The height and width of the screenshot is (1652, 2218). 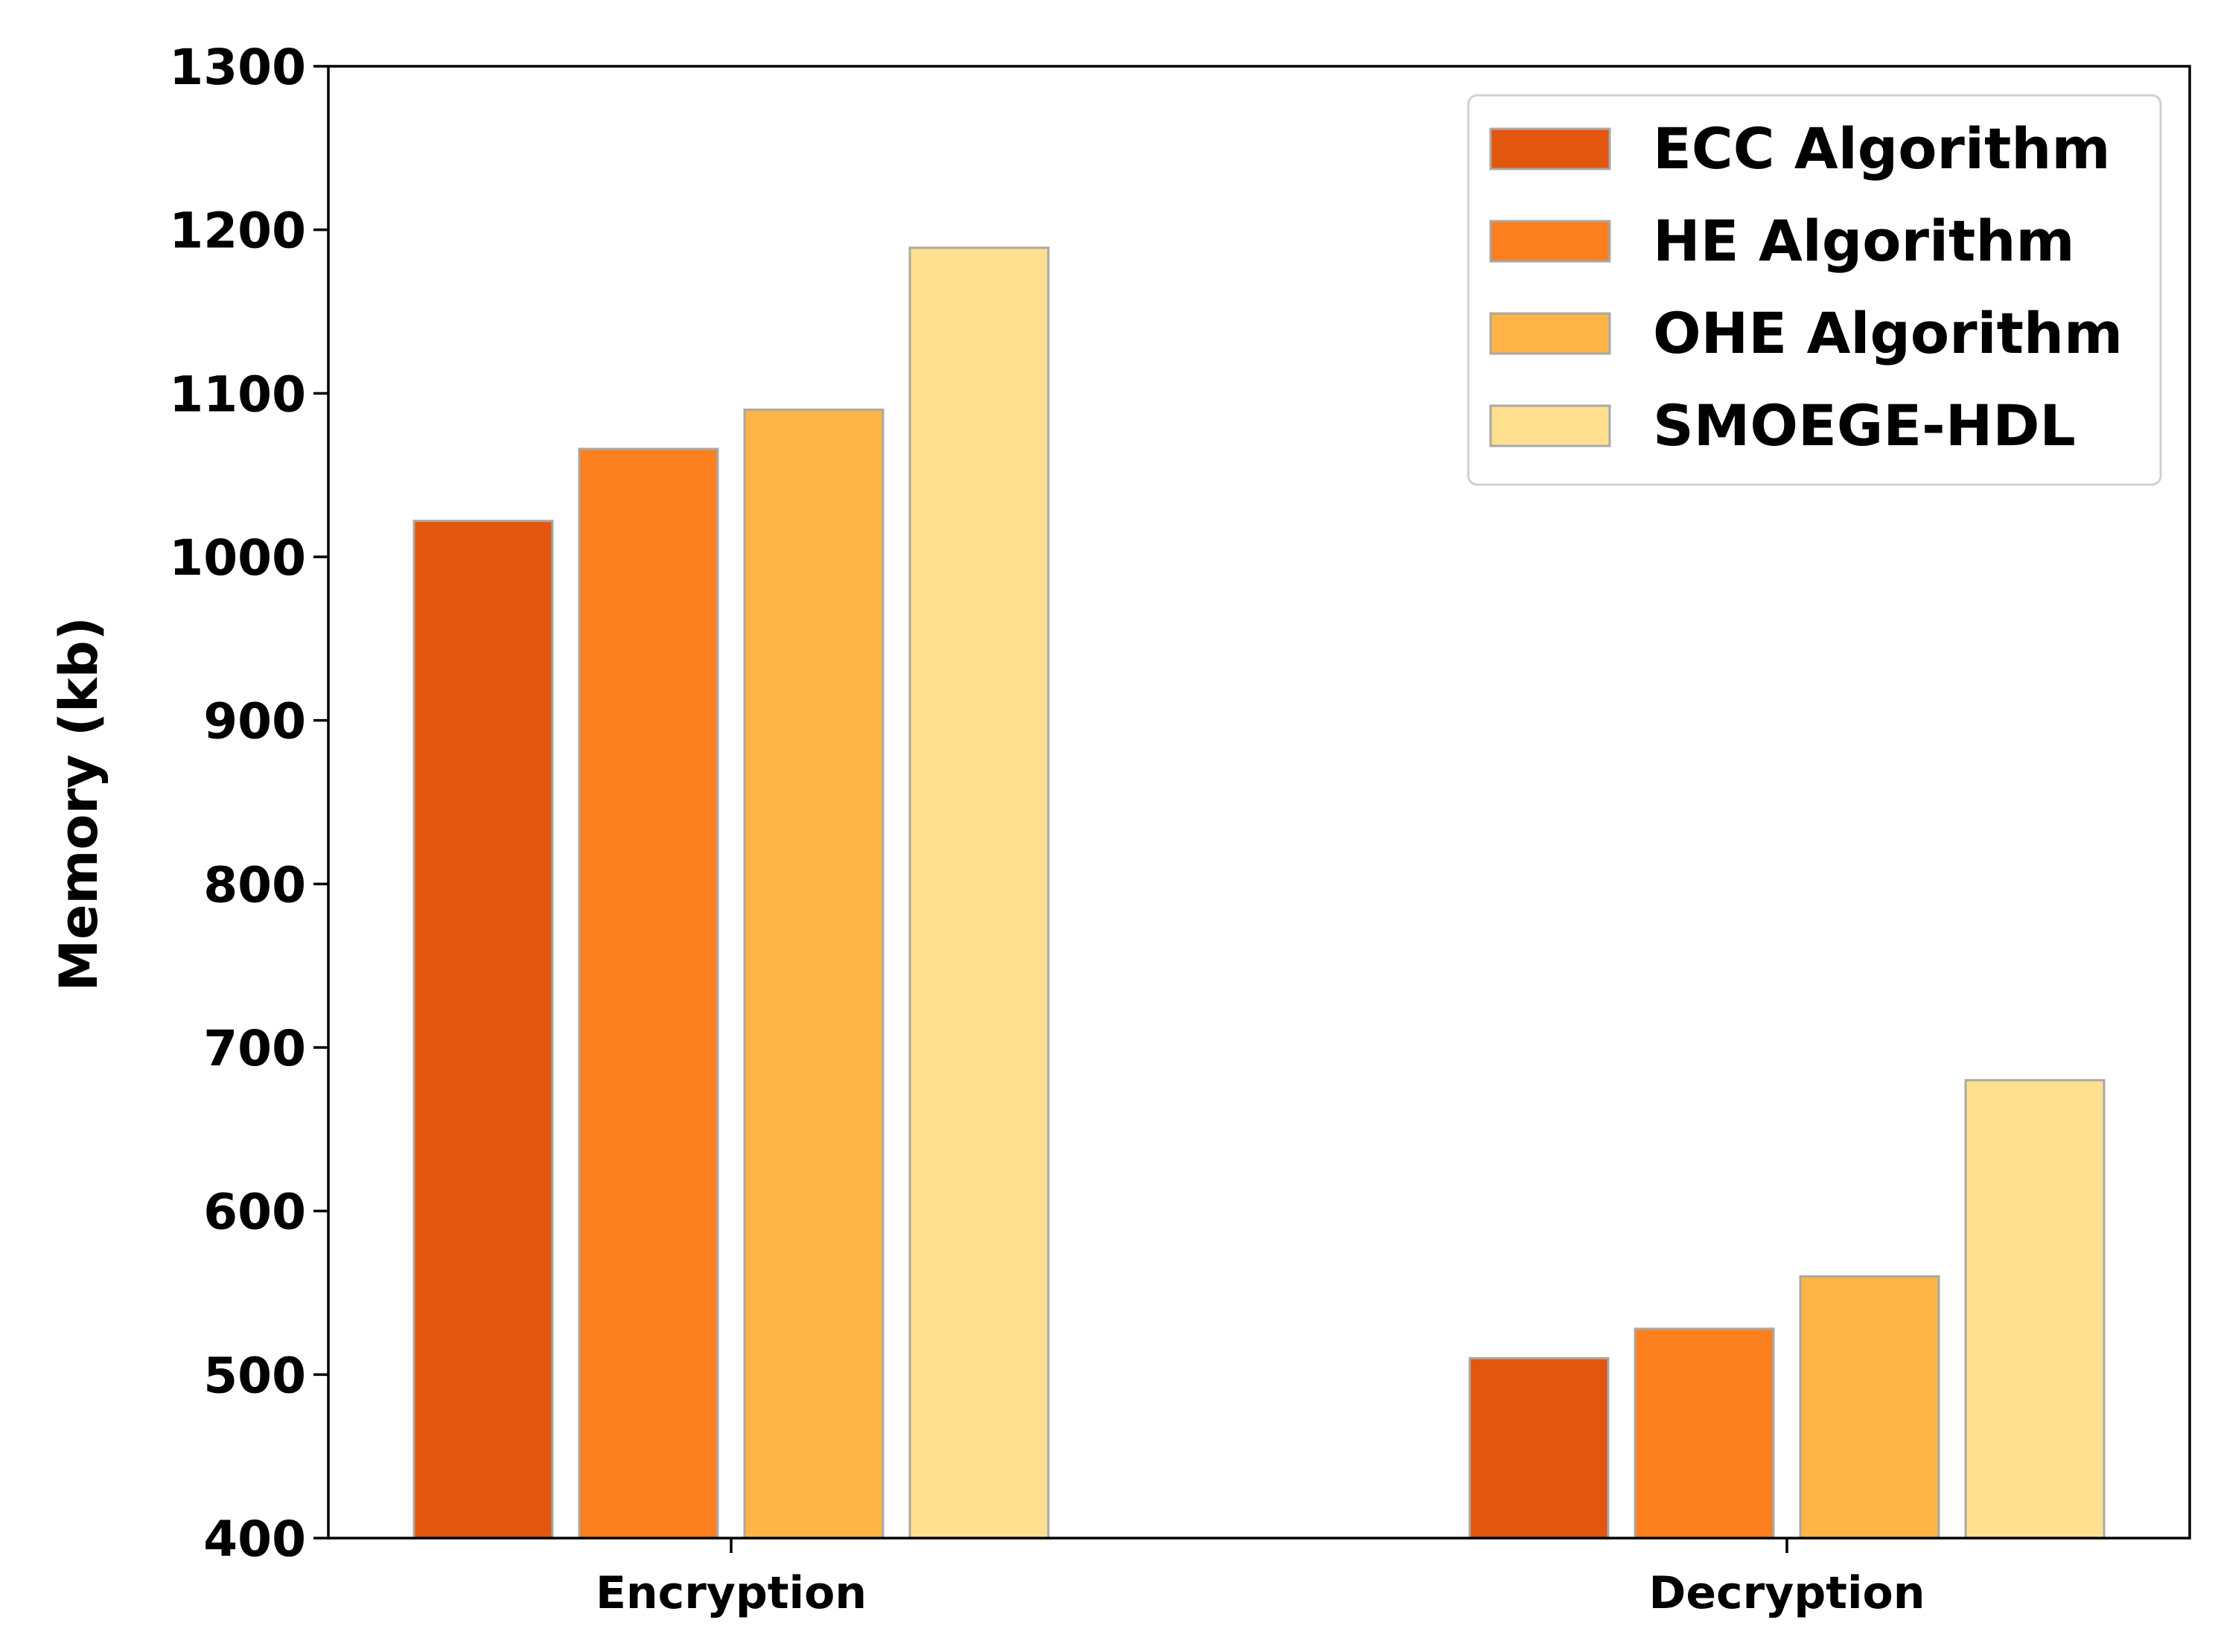 I want to click on y-tick-label: 400, so click(x=254, y=1539).